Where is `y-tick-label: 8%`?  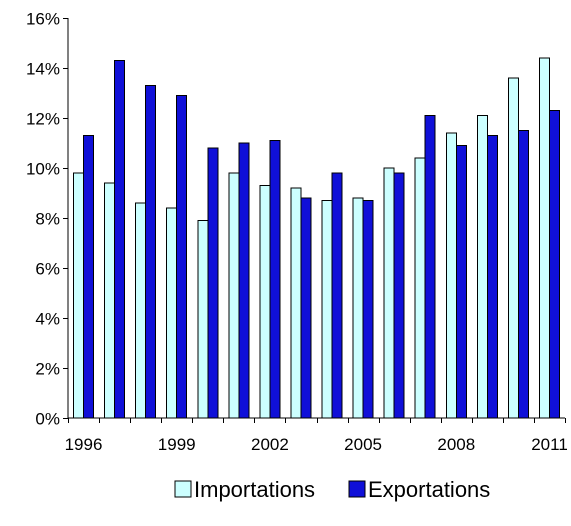 y-tick-label: 8% is located at coordinates (47, 219).